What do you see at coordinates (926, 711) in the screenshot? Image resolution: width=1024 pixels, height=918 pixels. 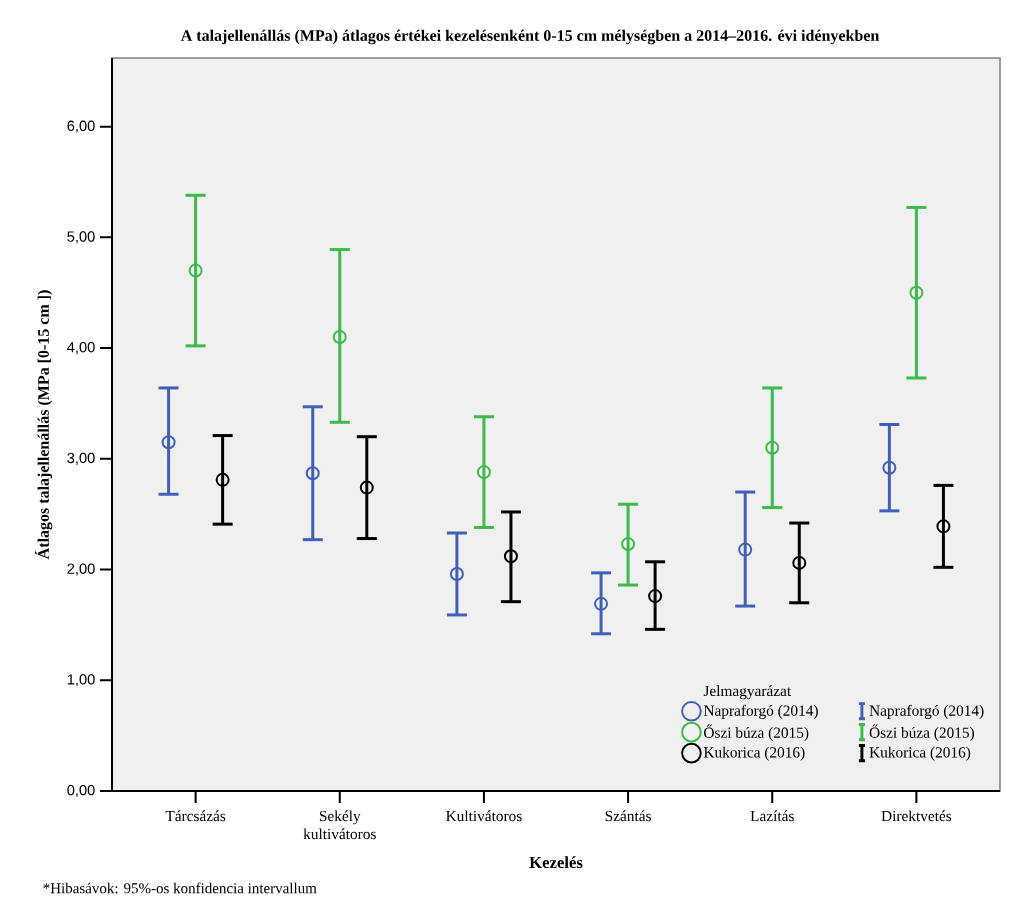 I see `text: Napraforgó (2014)` at bounding box center [926, 711].